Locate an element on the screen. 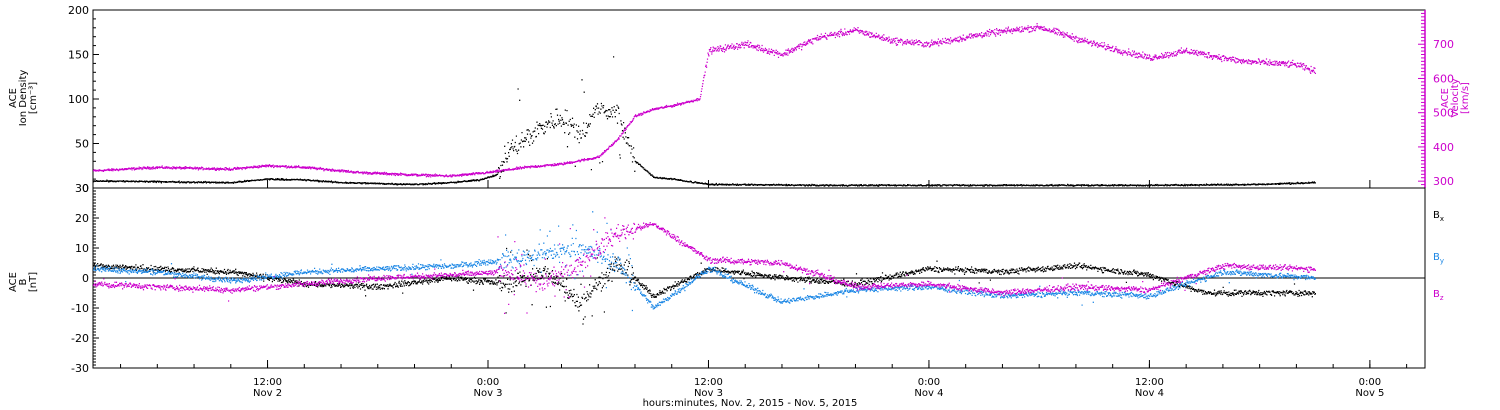 Image resolution: width=1500 pixels, height=410 pixels. velocity-tick-label: 400 is located at coordinates (1443, 147).